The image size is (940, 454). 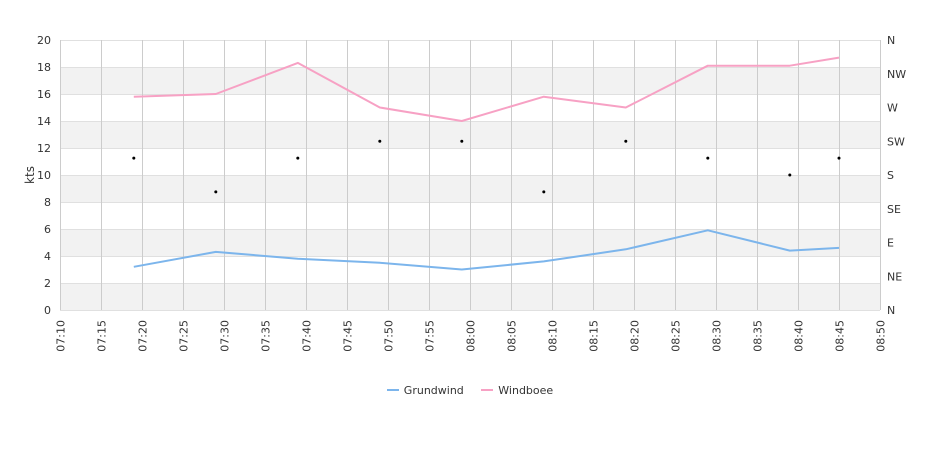 I want to click on y-tick-label: 14, so click(x=44, y=121).